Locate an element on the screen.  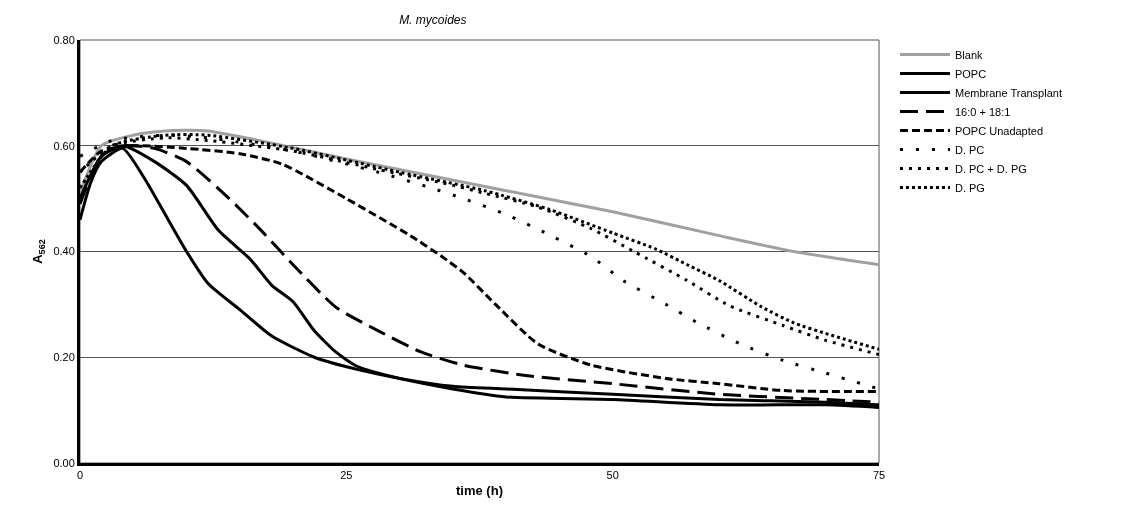
x-tick-label: 0 is located at coordinates (80, 475).